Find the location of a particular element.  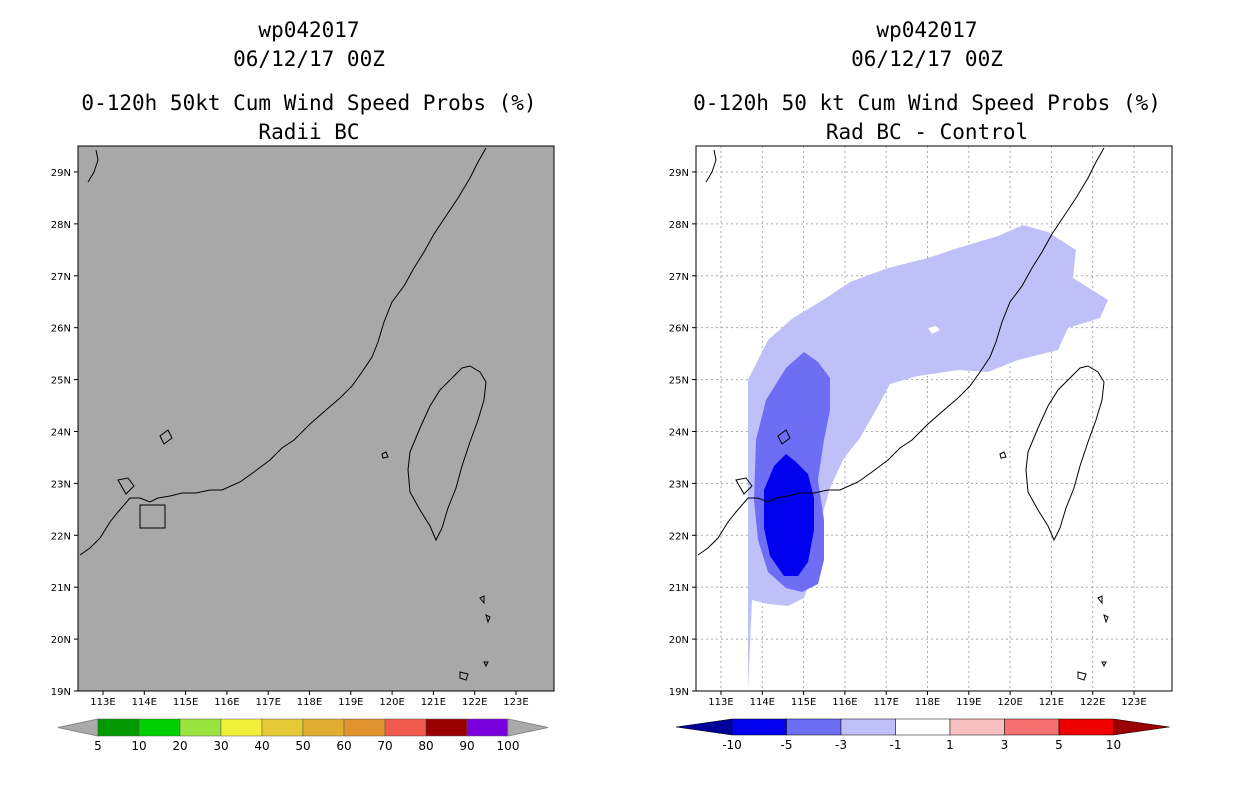

colorbar-label: 40 is located at coordinates (261, 746).